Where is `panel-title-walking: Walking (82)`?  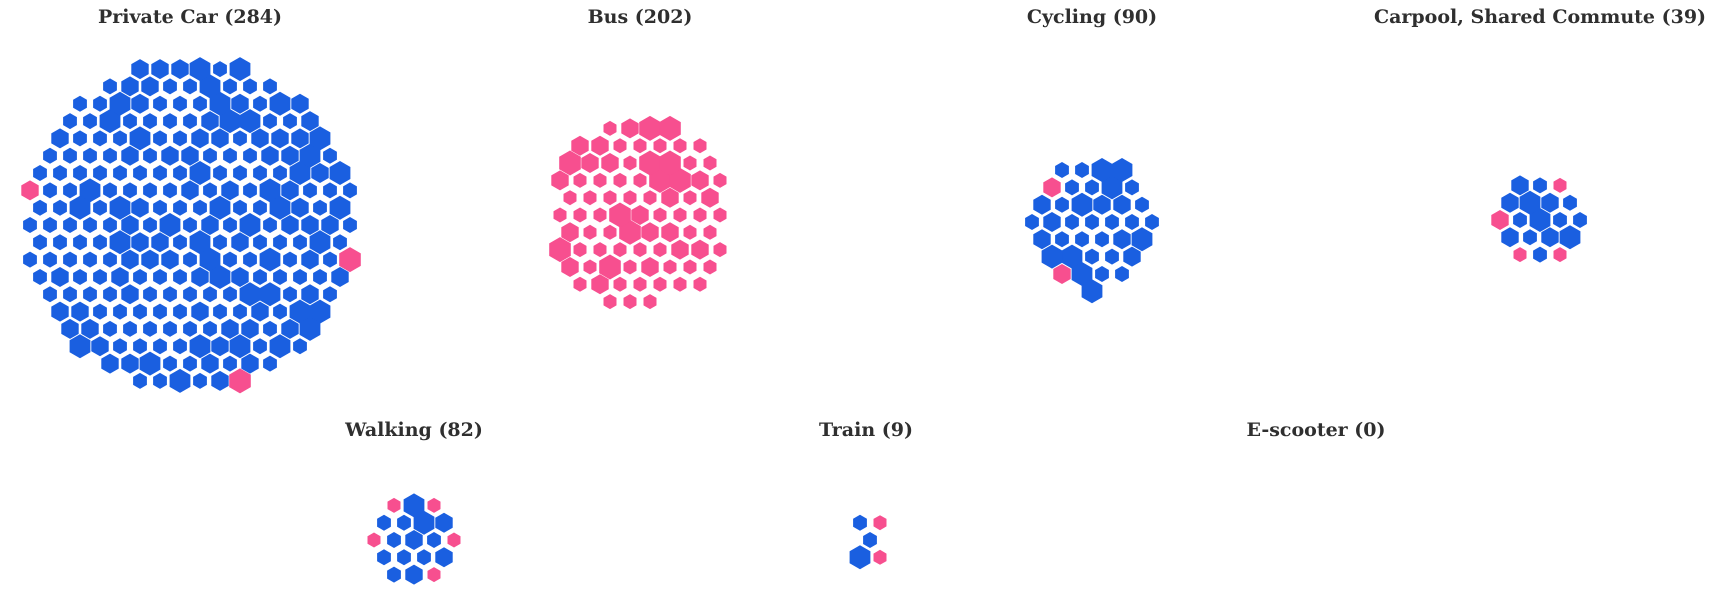 panel-title-walking: Walking (82) is located at coordinates (414, 430).